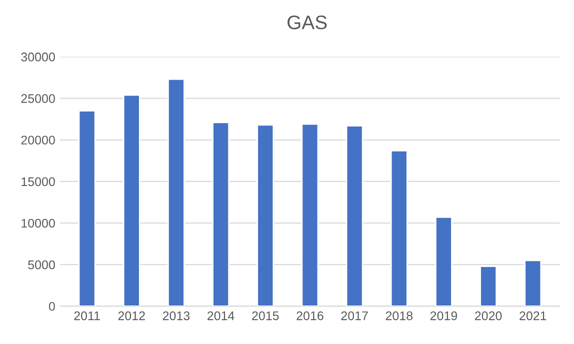 The width and height of the screenshot is (574, 344). What do you see at coordinates (444, 315) in the screenshot?
I see `x-tick-label: 2019` at bounding box center [444, 315].